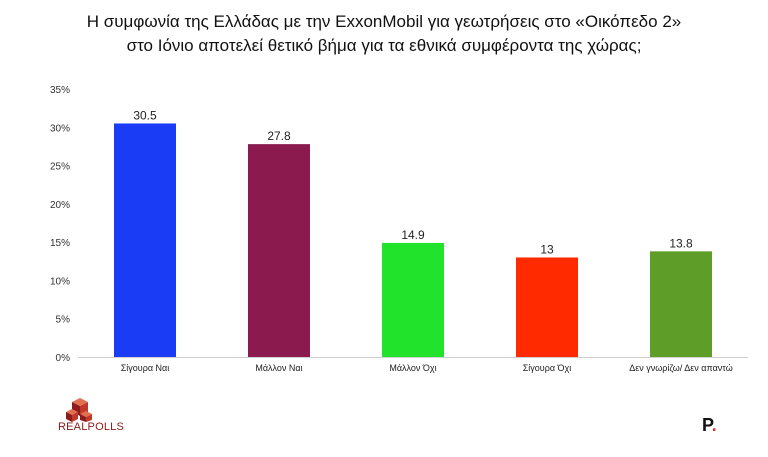 The width and height of the screenshot is (768, 457). I want to click on source-mark-letter: P, so click(707, 425).